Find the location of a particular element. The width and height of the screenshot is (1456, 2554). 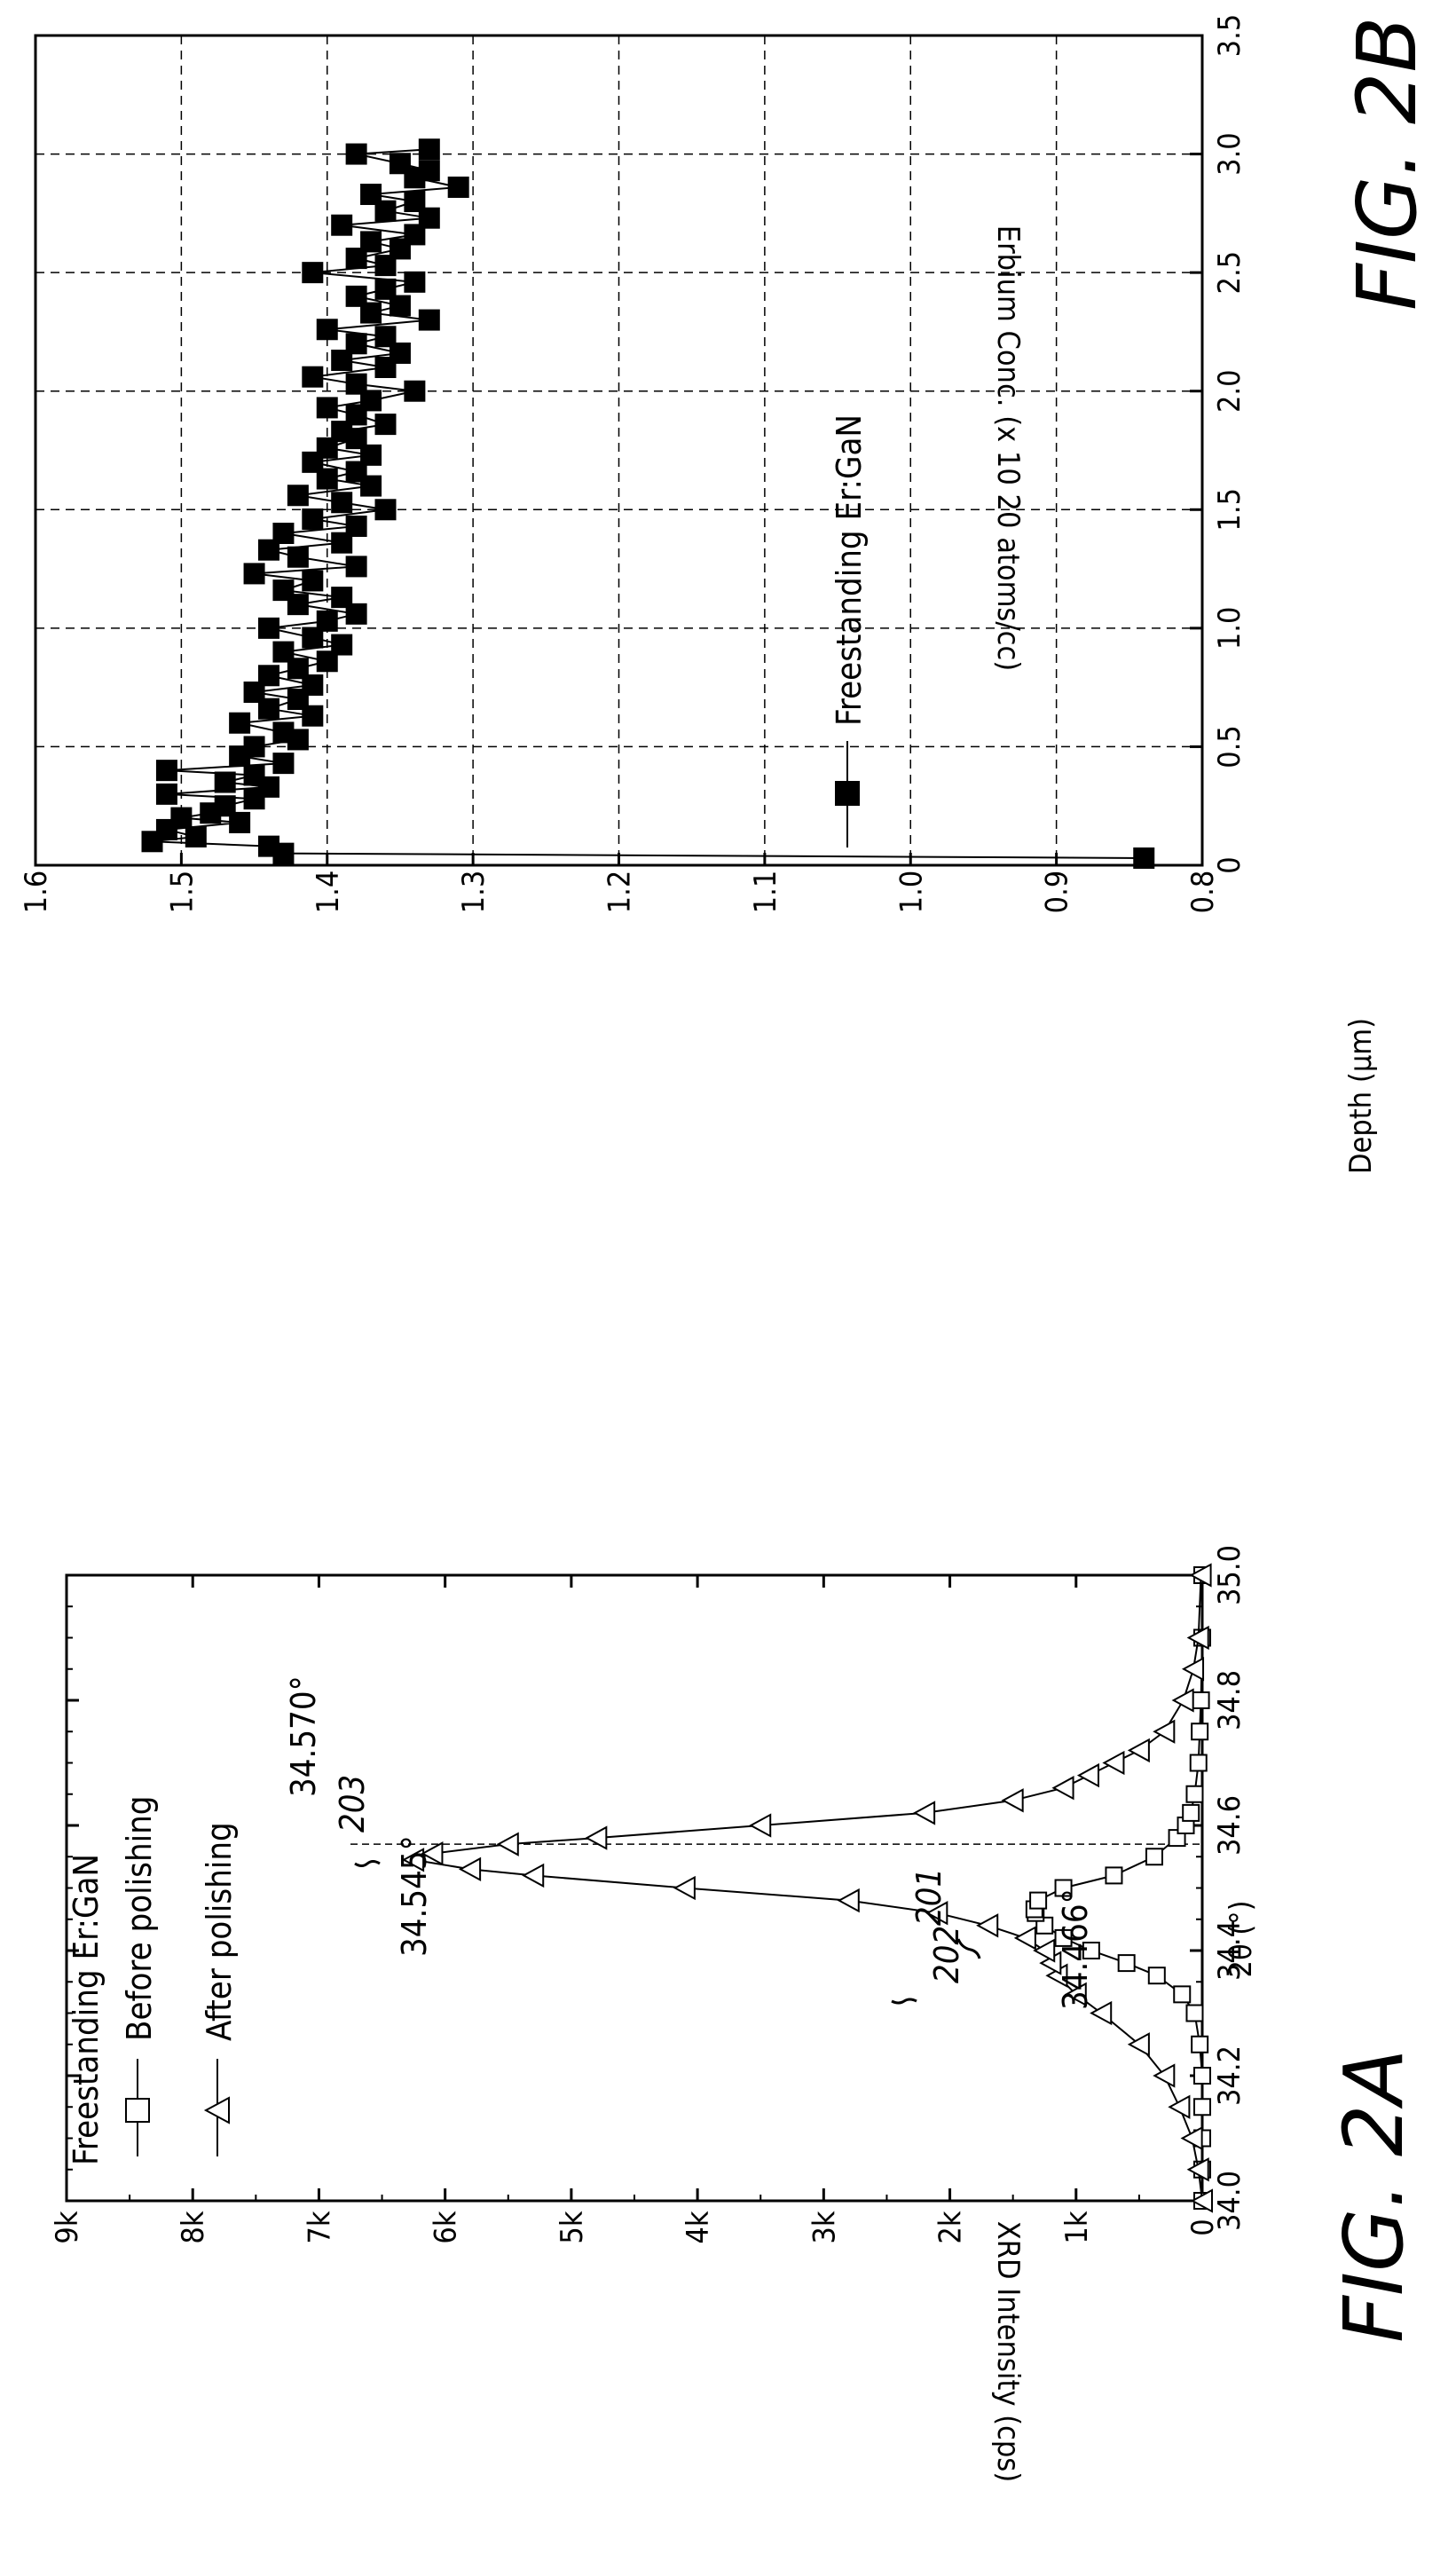

annotation-34545: 34.545° is located at coordinates (414, 1896).